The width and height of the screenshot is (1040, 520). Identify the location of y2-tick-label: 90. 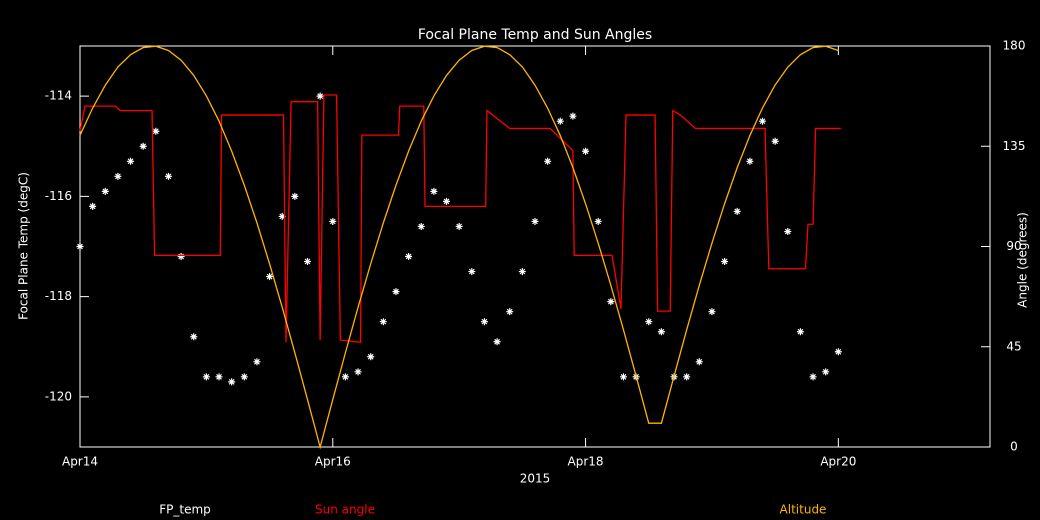
(1013, 246).